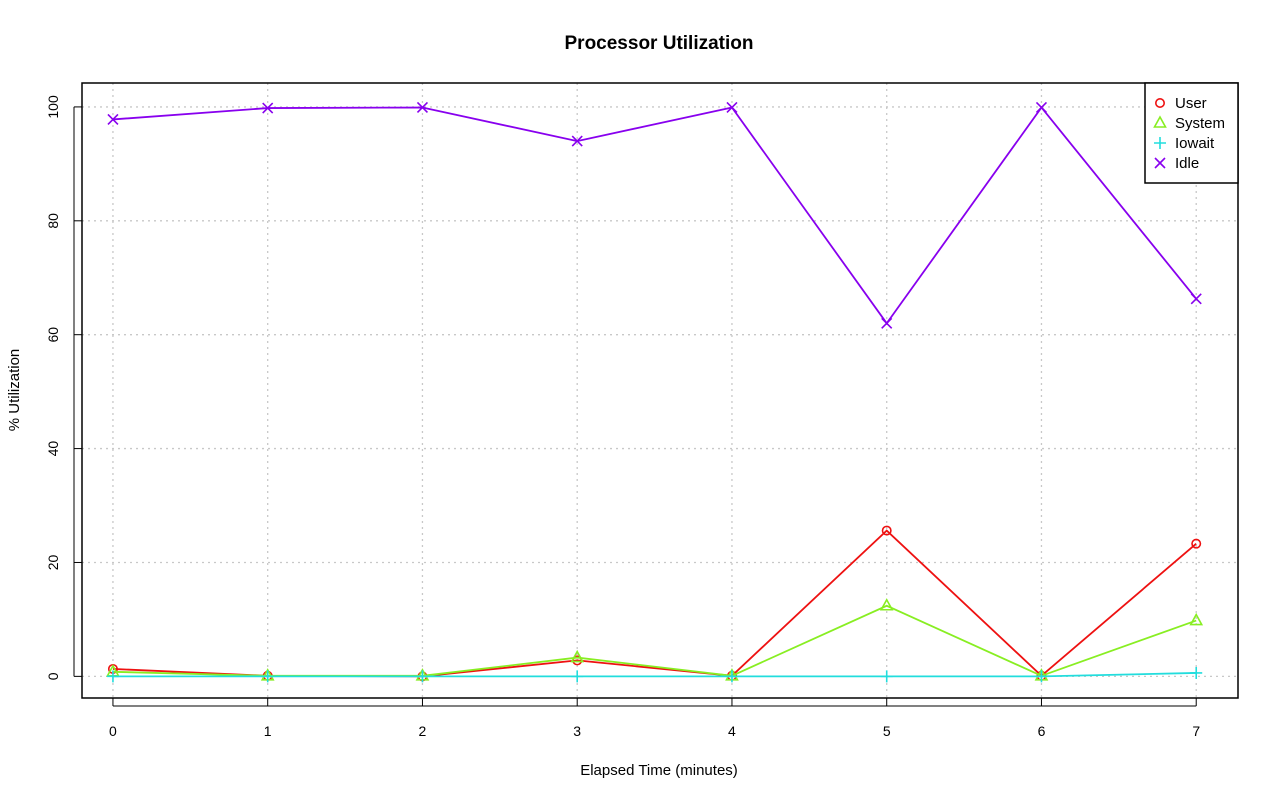 This screenshot has height=801, width=1280. What do you see at coordinates (654, 718) in the screenshot?
I see `x-axis: 0 1 2 3 4 5 6 7` at bounding box center [654, 718].